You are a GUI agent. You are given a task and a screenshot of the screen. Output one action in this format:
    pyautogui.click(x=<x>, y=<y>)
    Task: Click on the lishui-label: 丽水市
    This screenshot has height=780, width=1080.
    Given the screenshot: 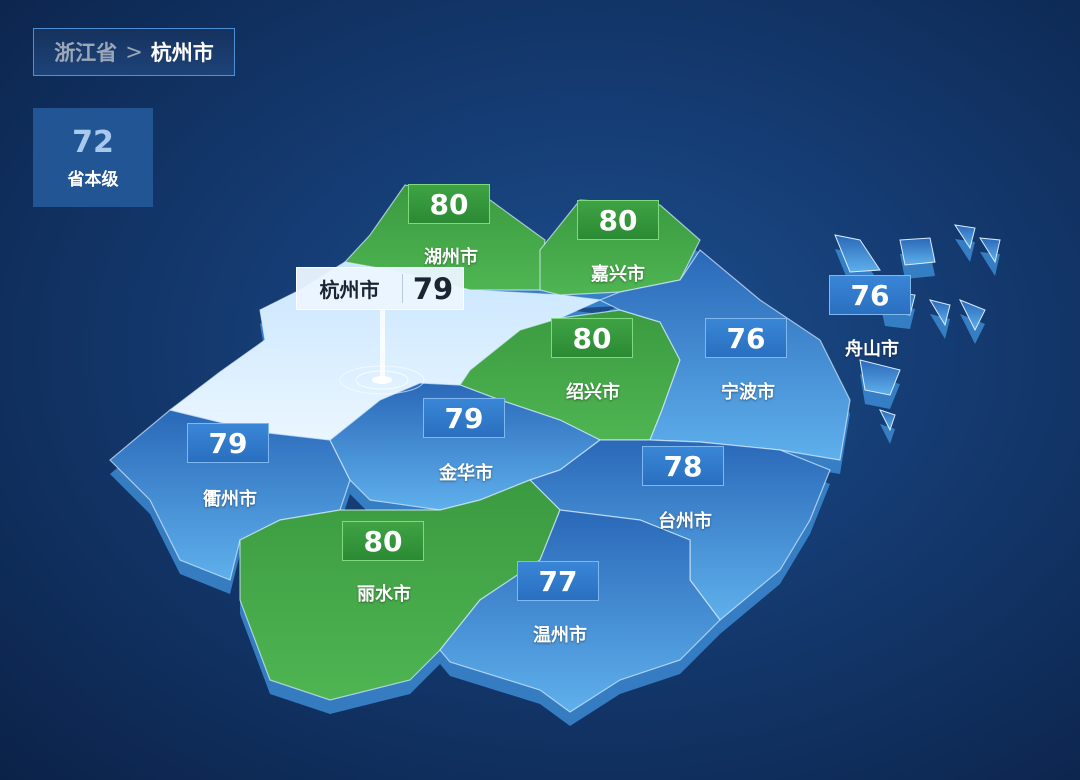 What is the action you would take?
    pyautogui.click(x=384, y=594)
    